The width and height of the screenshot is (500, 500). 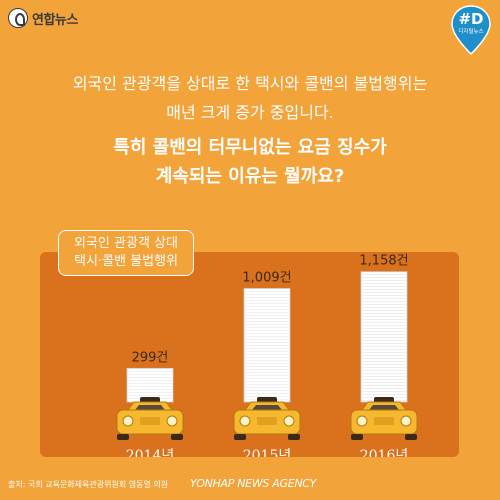 What do you see at coordinates (126, 261) in the screenshot?
I see `chart-label-line-2: 택시·콜밴 불법행위` at bounding box center [126, 261].